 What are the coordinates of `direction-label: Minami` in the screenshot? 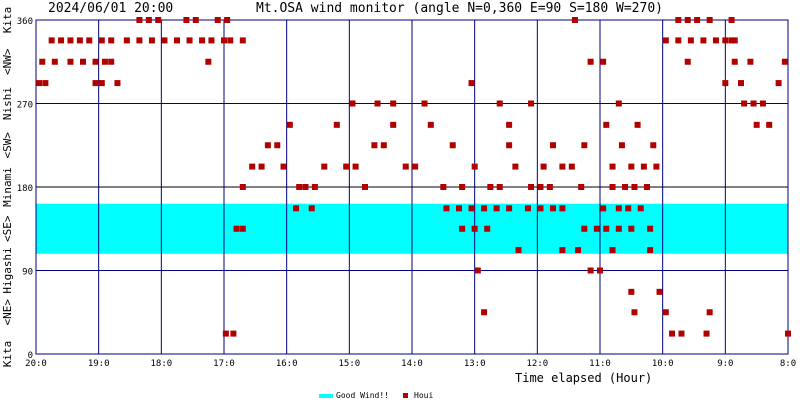 It's located at (7, 187).